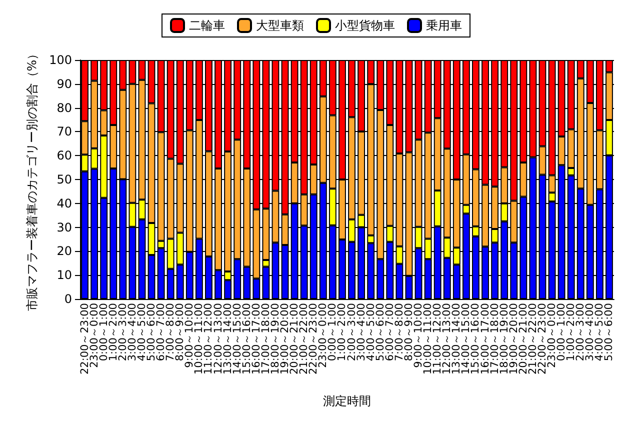  What do you see at coordinates (64, 203) in the screenshot?
I see `y-tick-label: 40` at bounding box center [64, 203].